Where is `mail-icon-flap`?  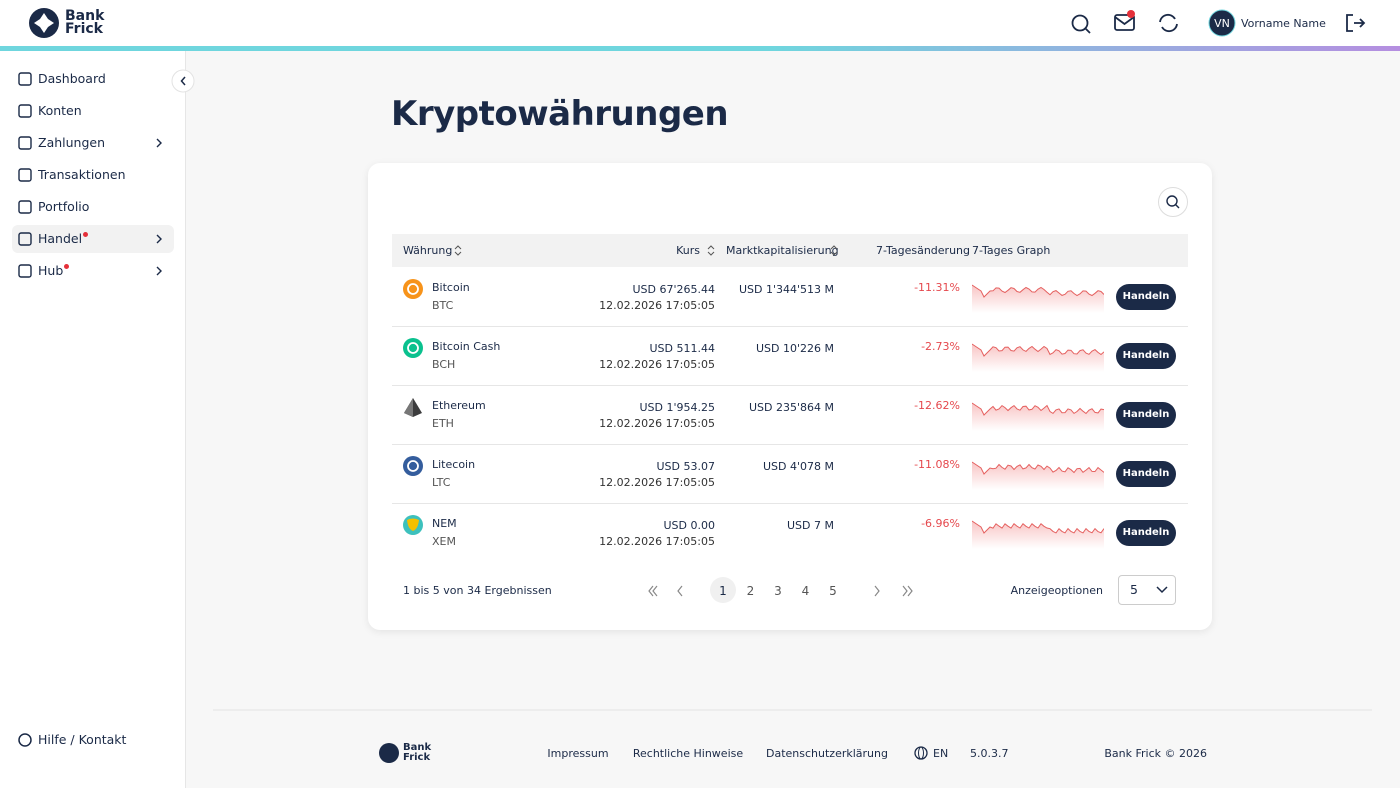 mail-icon-flap is located at coordinates (1124, 21).